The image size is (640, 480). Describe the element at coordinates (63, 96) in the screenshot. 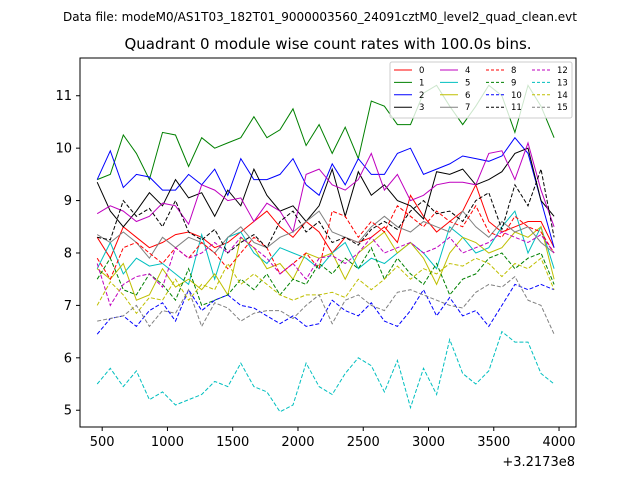

I see `y-tick-label: 11` at that location.